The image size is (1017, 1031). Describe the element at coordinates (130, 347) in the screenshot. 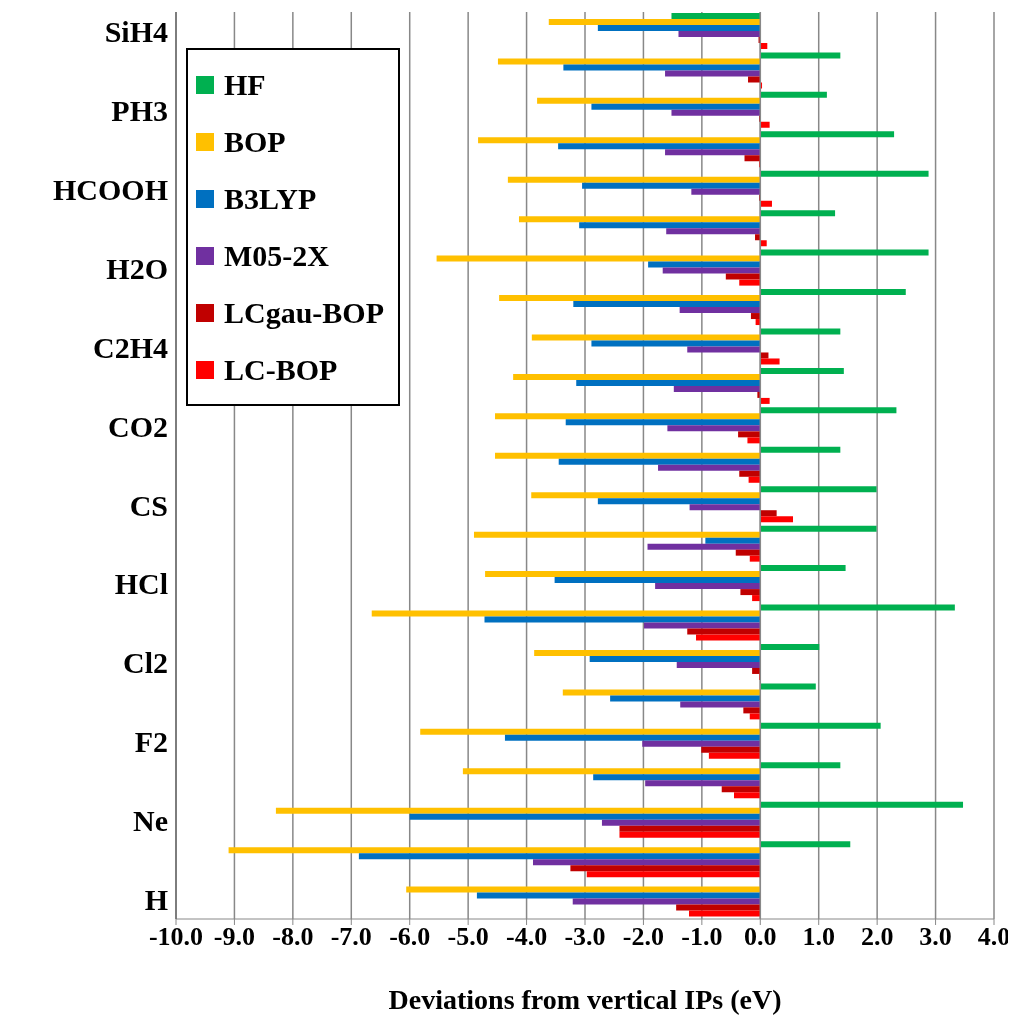

I see `y-tick-label: C2H4` at that location.